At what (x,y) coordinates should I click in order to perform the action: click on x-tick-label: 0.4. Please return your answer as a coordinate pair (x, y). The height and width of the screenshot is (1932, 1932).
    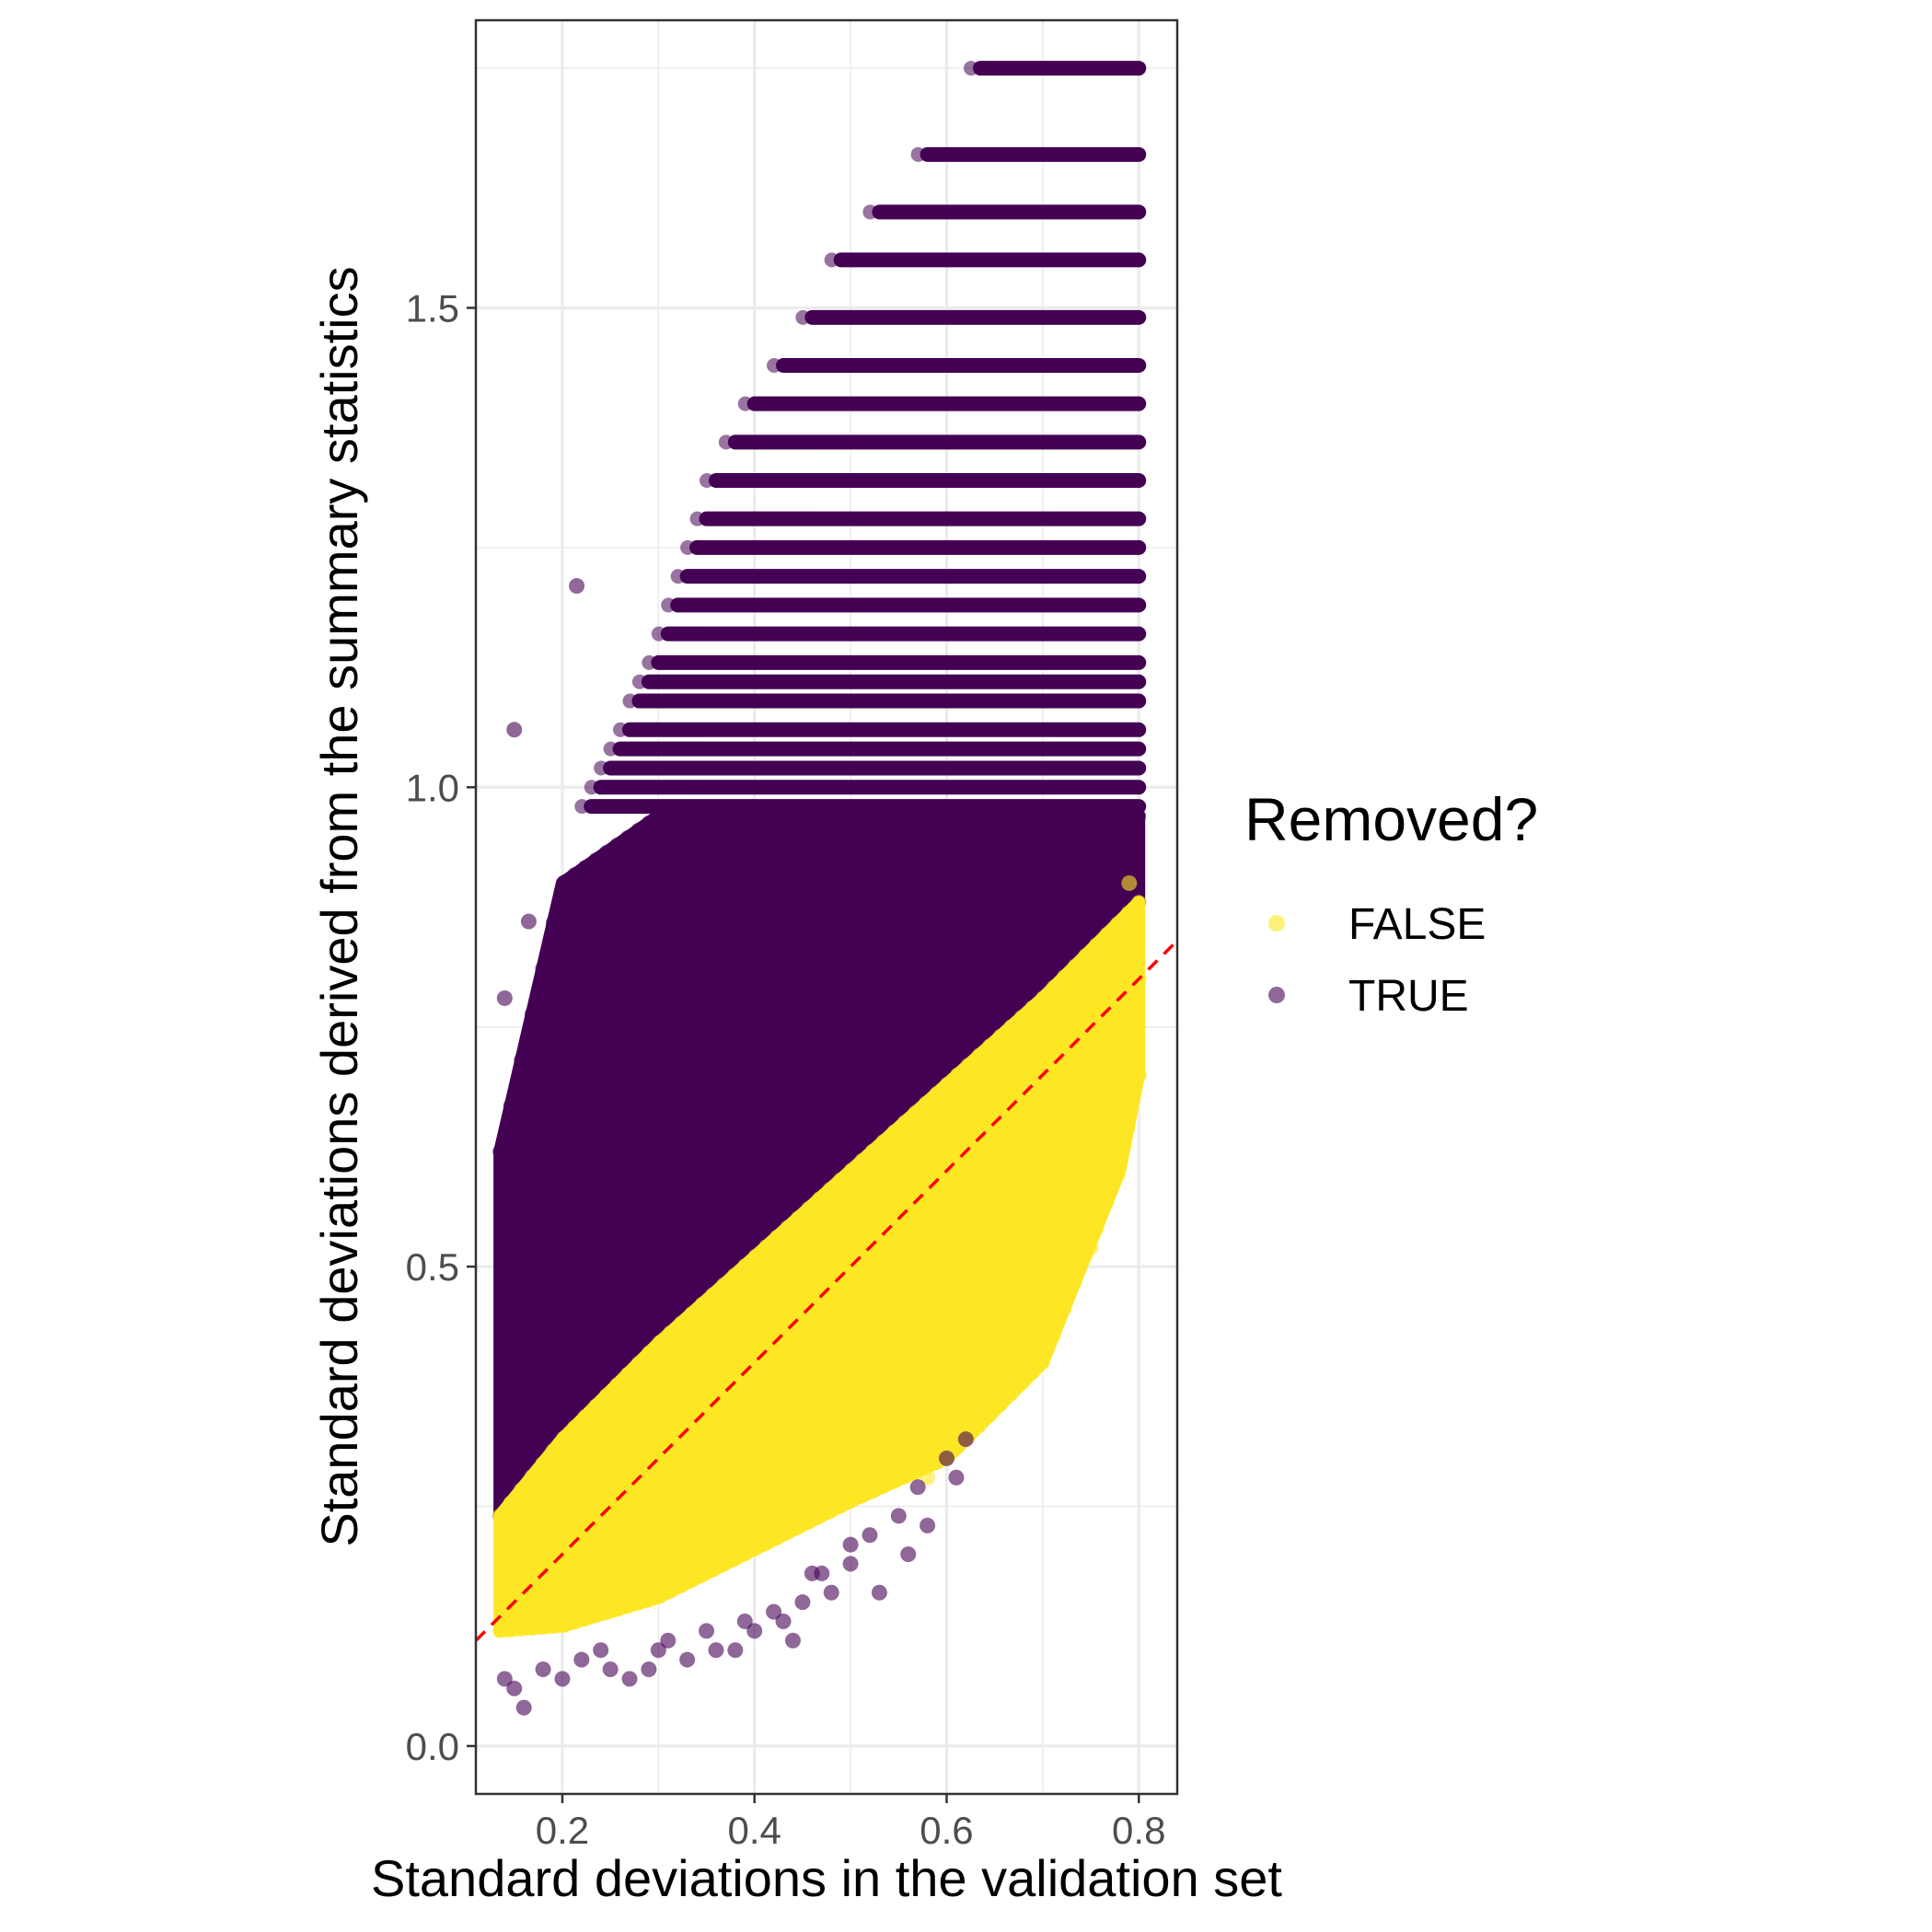
    Looking at the image, I should click on (755, 1831).